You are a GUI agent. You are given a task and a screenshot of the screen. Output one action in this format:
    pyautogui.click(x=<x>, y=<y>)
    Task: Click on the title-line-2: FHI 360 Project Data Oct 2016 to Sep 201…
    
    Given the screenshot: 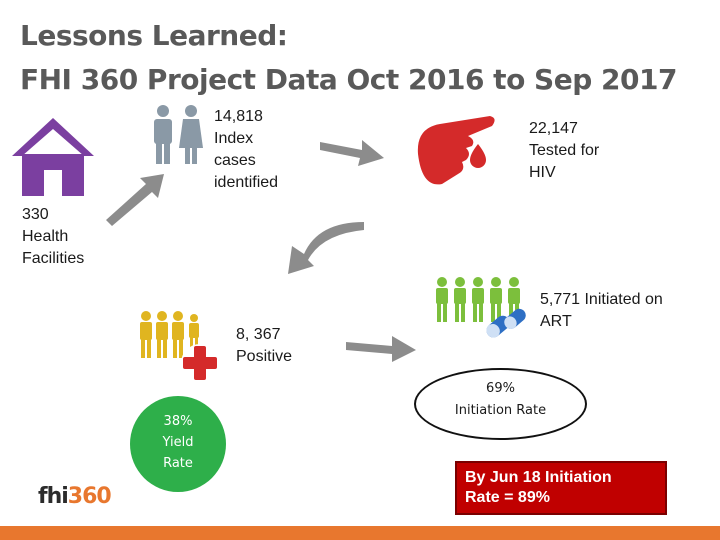 What is the action you would take?
    pyautogui.click(x=348, y=79)
    